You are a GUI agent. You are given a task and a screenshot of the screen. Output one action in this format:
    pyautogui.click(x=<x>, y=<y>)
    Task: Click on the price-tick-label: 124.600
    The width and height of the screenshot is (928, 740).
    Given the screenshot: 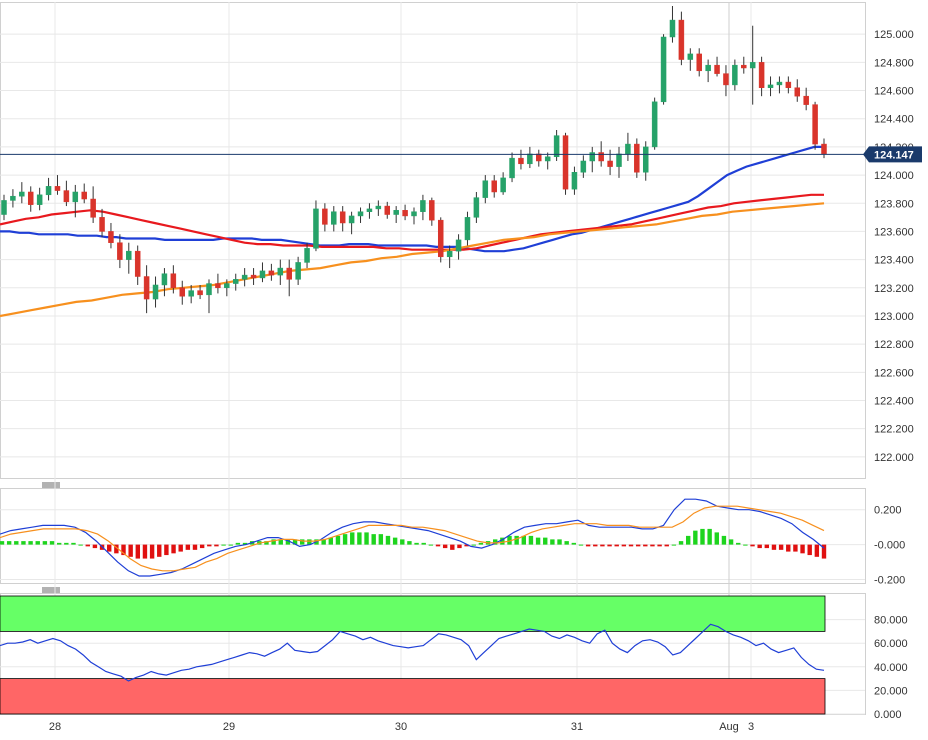 What is the action you would take?
    pyautogui.click(x=894, y=92)
    